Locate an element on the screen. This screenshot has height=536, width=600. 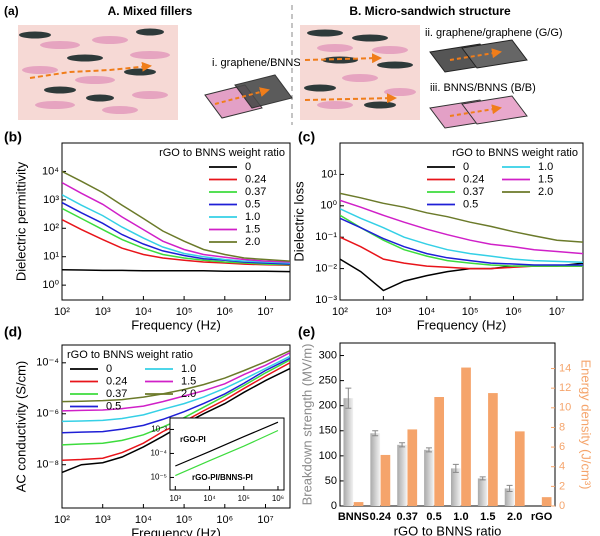
mixed-filler-box is located at coordinates (98, 72).